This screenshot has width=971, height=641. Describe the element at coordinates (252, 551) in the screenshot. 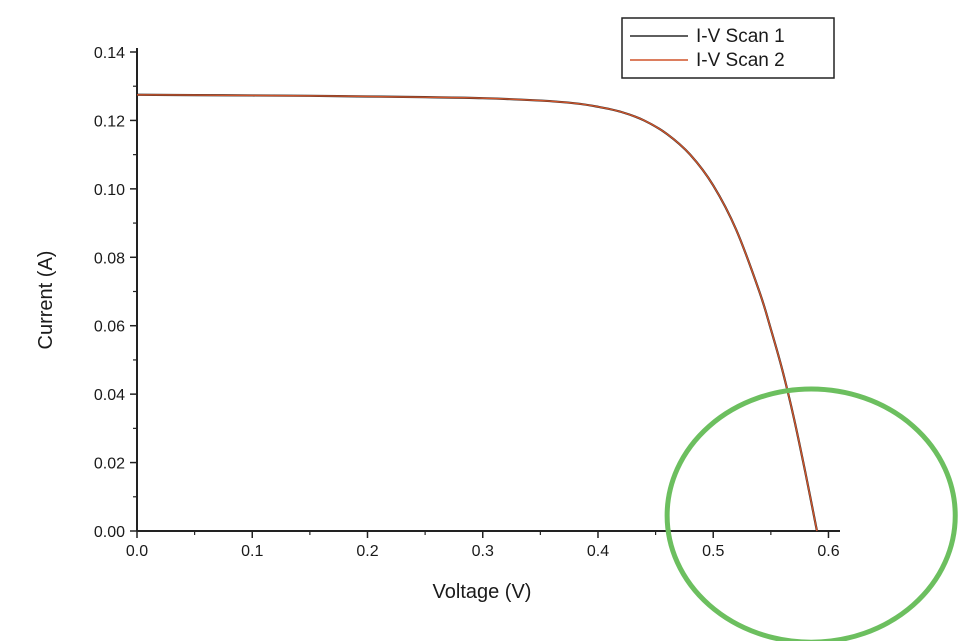

I see `x-tick-label: 0.1` at that location.